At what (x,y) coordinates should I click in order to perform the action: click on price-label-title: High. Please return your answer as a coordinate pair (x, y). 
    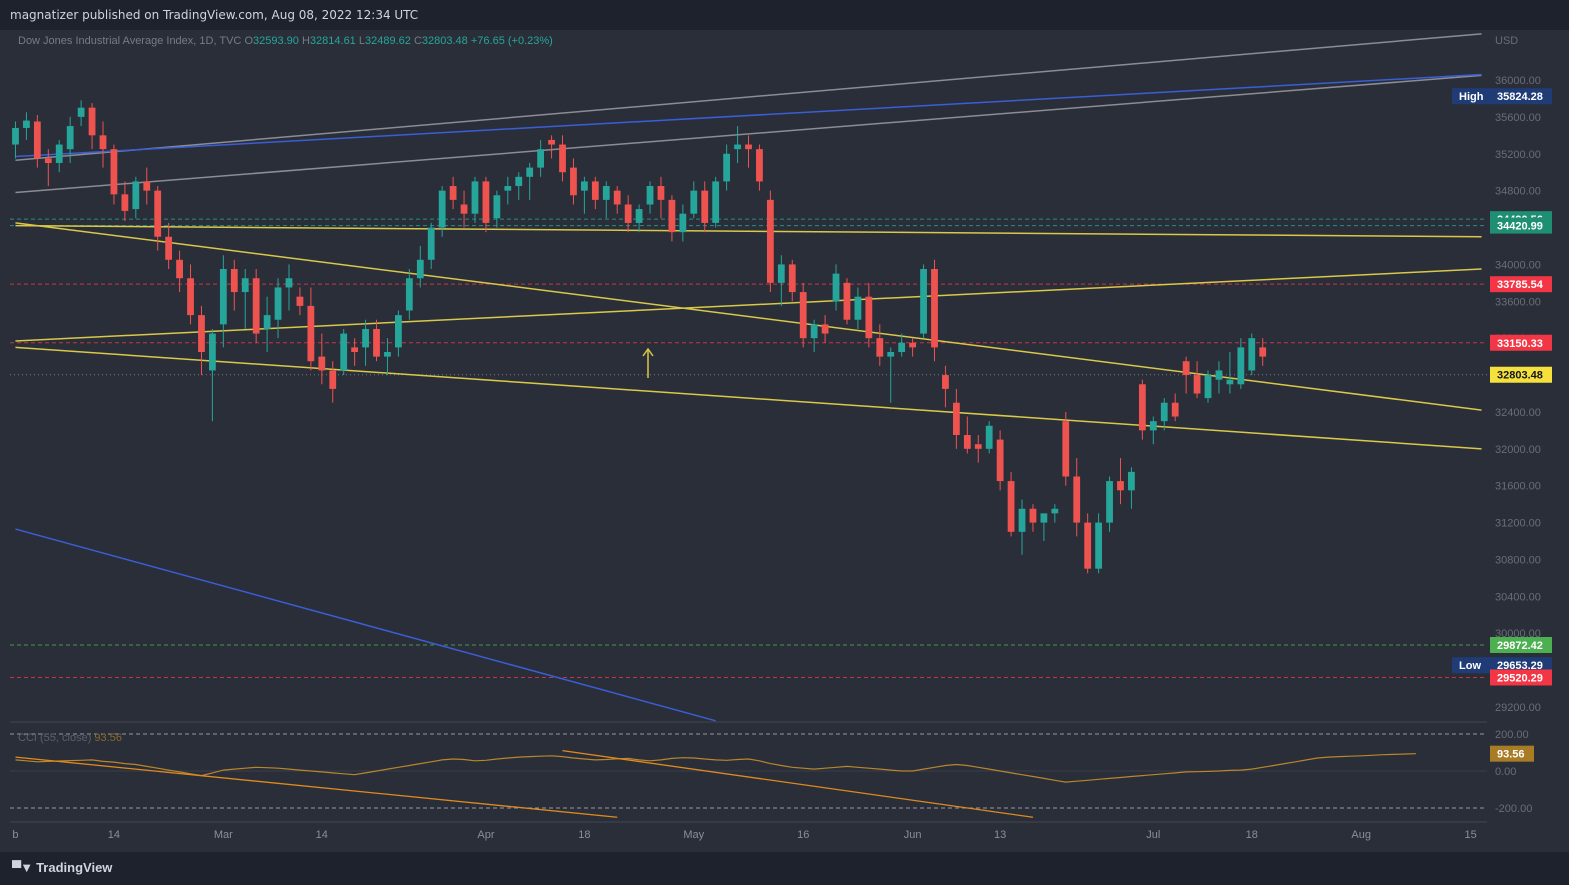
    Looking at the image, I should click on (1471, 97).